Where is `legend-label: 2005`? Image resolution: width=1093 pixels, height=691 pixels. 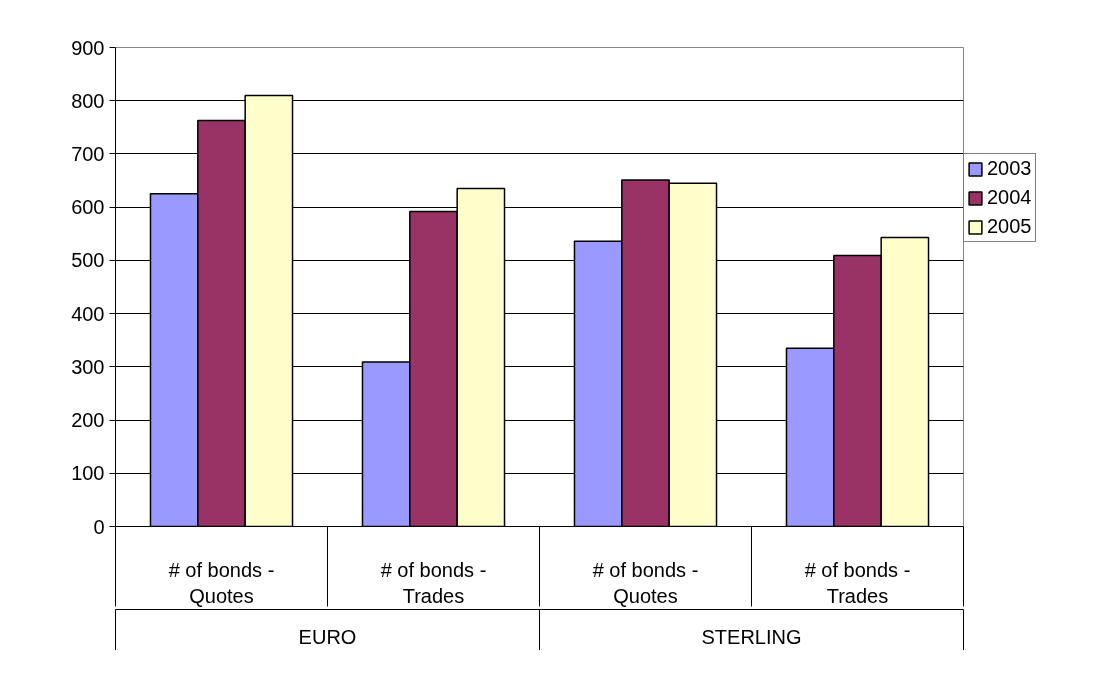
legend-label: 2005 is located at coordinates (1009, 226).